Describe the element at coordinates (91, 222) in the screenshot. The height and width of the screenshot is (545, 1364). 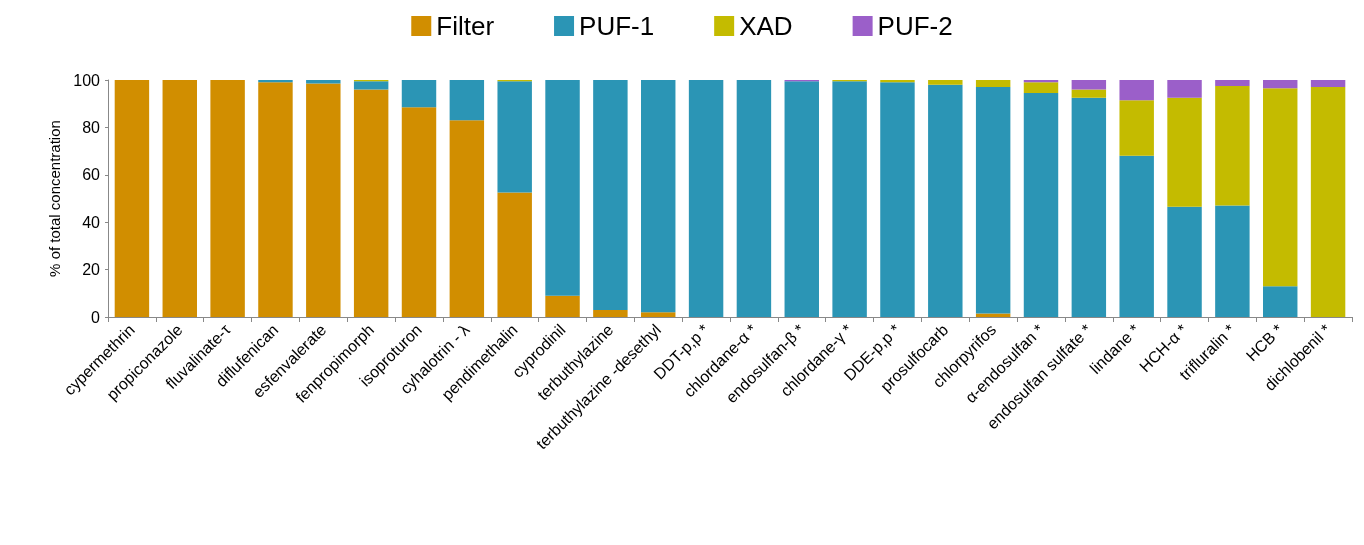
I see `y-tick-label: 40` at that location.